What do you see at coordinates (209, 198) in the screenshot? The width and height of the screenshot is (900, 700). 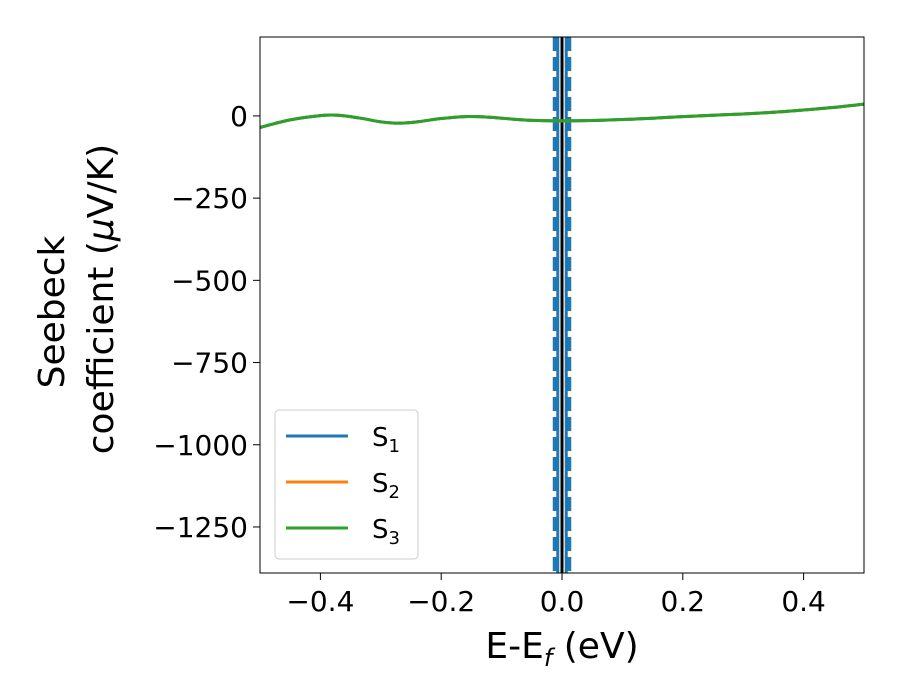 I see `y-tick-label: −250` at bounding box center [209, 198].